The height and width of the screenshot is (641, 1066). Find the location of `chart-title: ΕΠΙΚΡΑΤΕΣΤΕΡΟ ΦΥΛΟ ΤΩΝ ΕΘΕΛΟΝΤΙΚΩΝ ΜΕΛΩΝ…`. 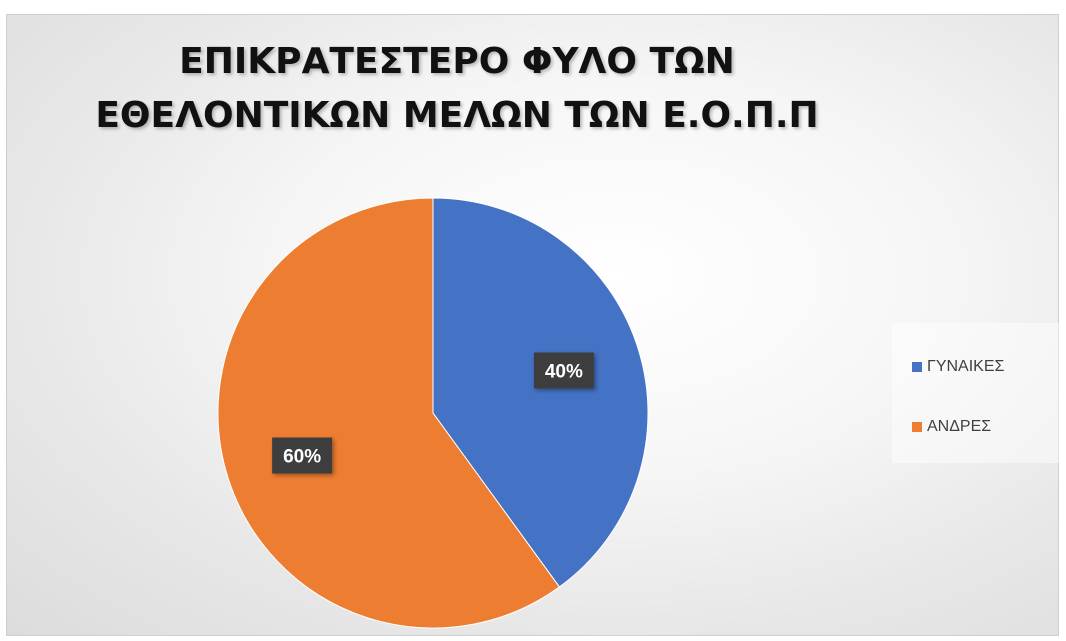

chart-title: ΕΠΙΚΡΑΤΕΣΤΕΡΟ ΦΥΛΟ ΤΩΝ ΕΘΕΛΟΝΤΙΚΩΝ ΜΕΛΩΝ… is located at coordinates (457, 89).